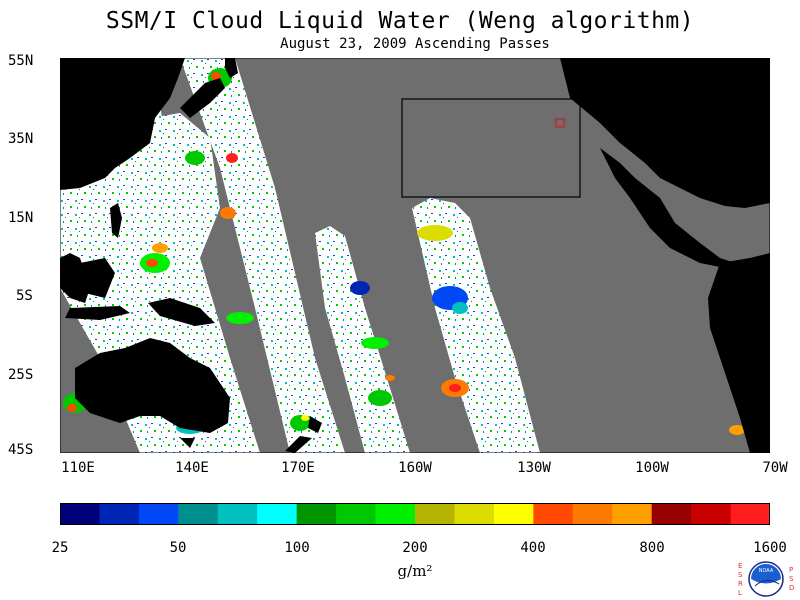 This screenshot has height=600, width=800. What do you see at coordinates (740, 593) in the screenshot?
I see `svg-text: L` at bounding box center [740, 593].